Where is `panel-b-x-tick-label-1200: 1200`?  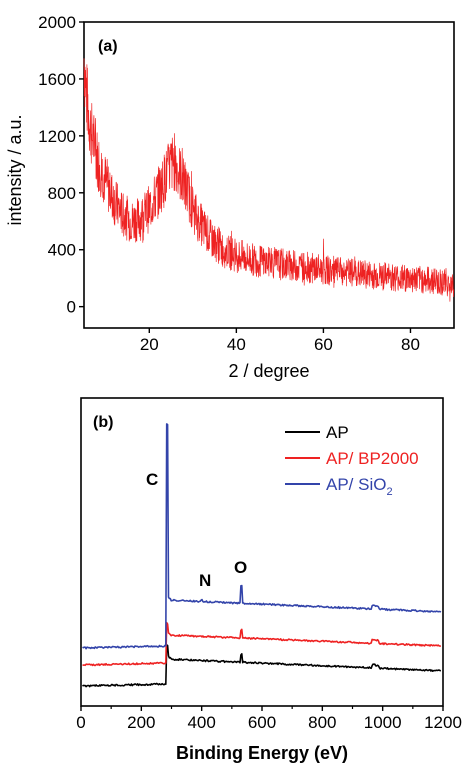 panel-b-x-tick-label-1200: 1200 is located at coordinates (443, 722).